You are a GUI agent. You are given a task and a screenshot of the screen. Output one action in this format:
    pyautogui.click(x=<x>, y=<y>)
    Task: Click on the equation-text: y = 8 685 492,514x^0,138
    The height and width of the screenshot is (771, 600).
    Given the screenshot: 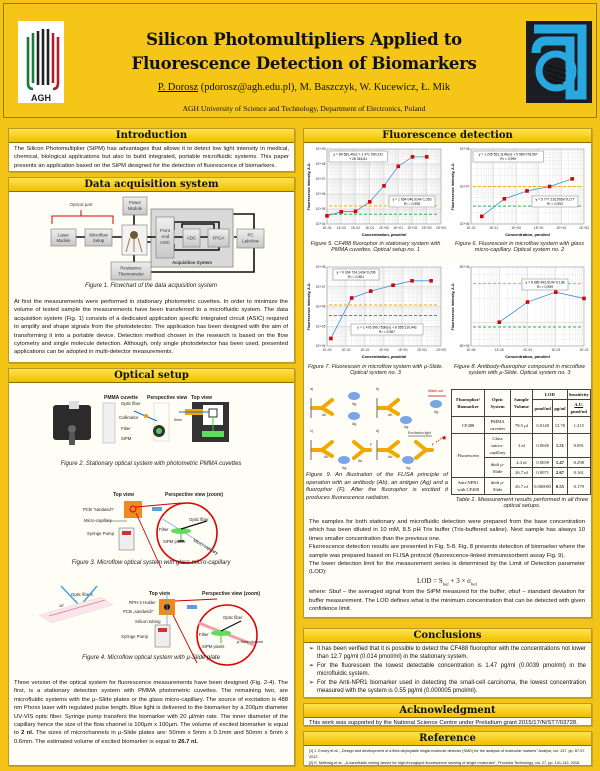 What is the action you would take?
    pyautogui.click(x=544, y=282)
    